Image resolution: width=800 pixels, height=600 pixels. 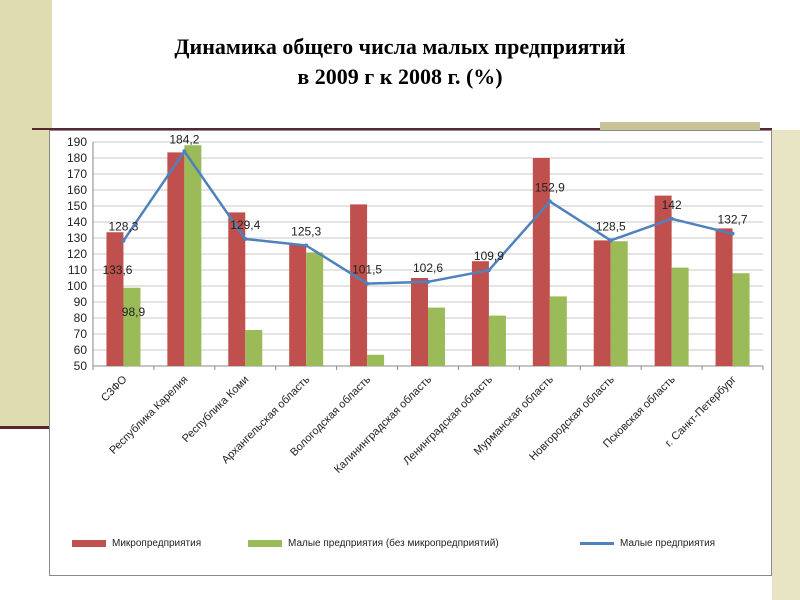 What do you see at coordinates (77, 174) in the screenshot?
I see `y-tick-label: 170` at bounding box center [77, 174].